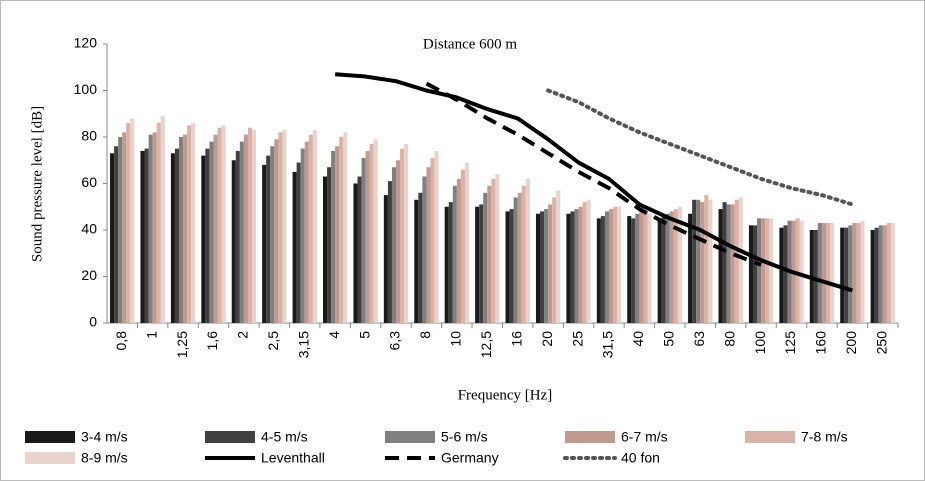 The width and height of the screenshot is (925, 481). What do you see at coordinates (89, 182) in the screenshot?
I see `y-tick-label: 60` at bounding box center [89, 182].